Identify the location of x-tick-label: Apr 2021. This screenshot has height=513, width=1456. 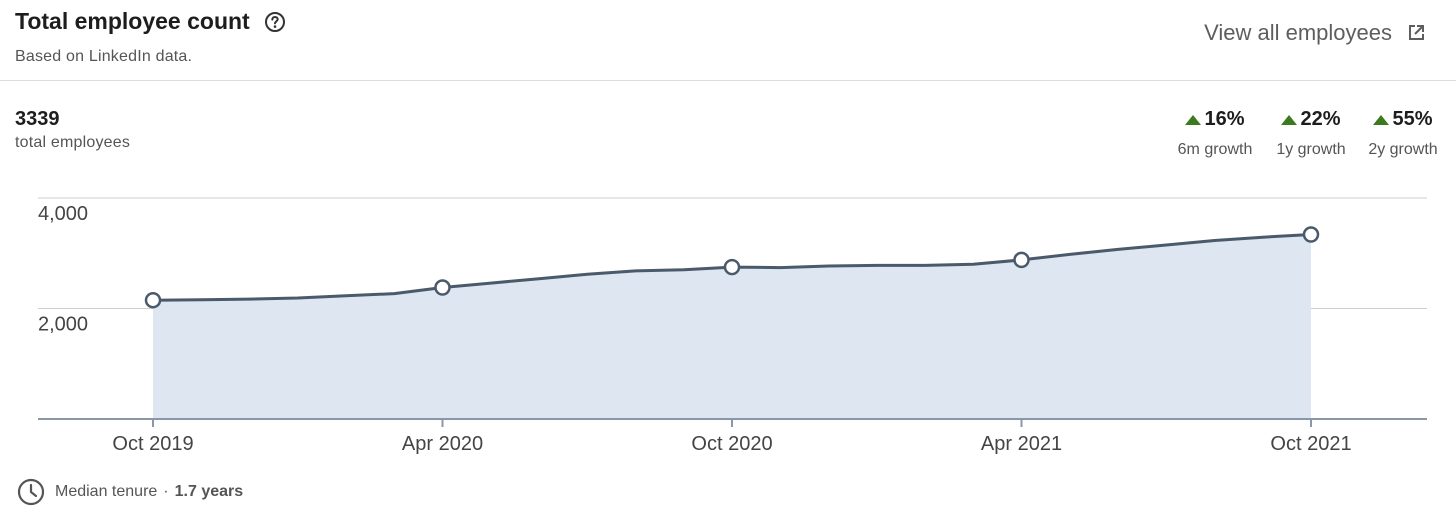
(1021, 444).